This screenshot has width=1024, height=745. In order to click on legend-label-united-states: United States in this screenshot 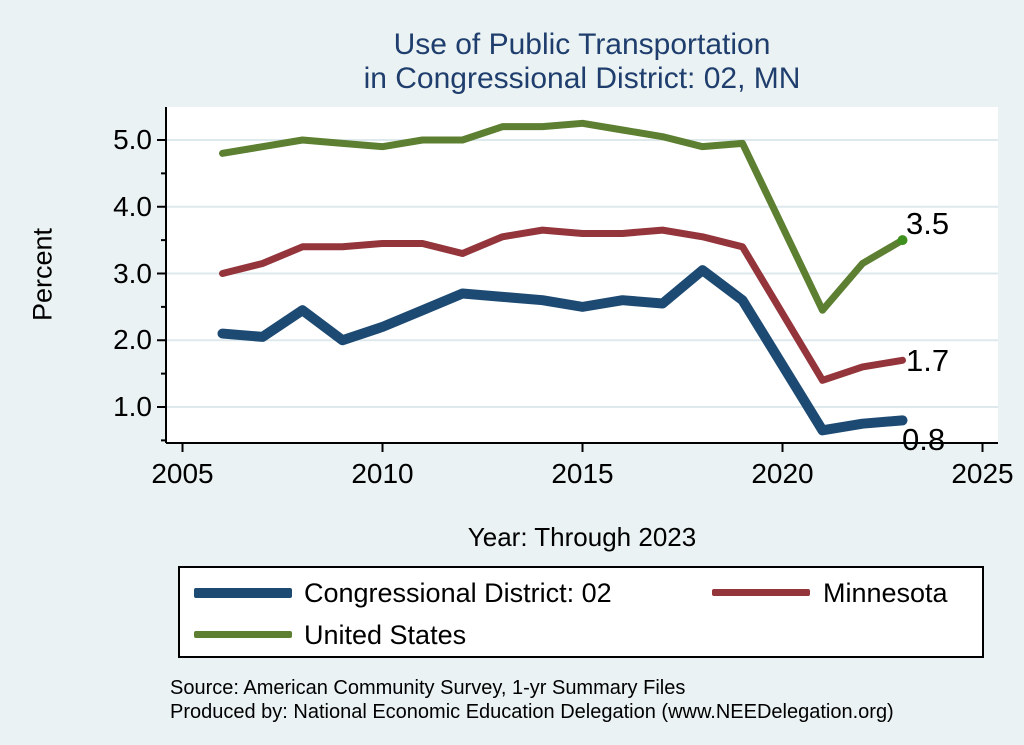, I will do `click(385, 635)`.